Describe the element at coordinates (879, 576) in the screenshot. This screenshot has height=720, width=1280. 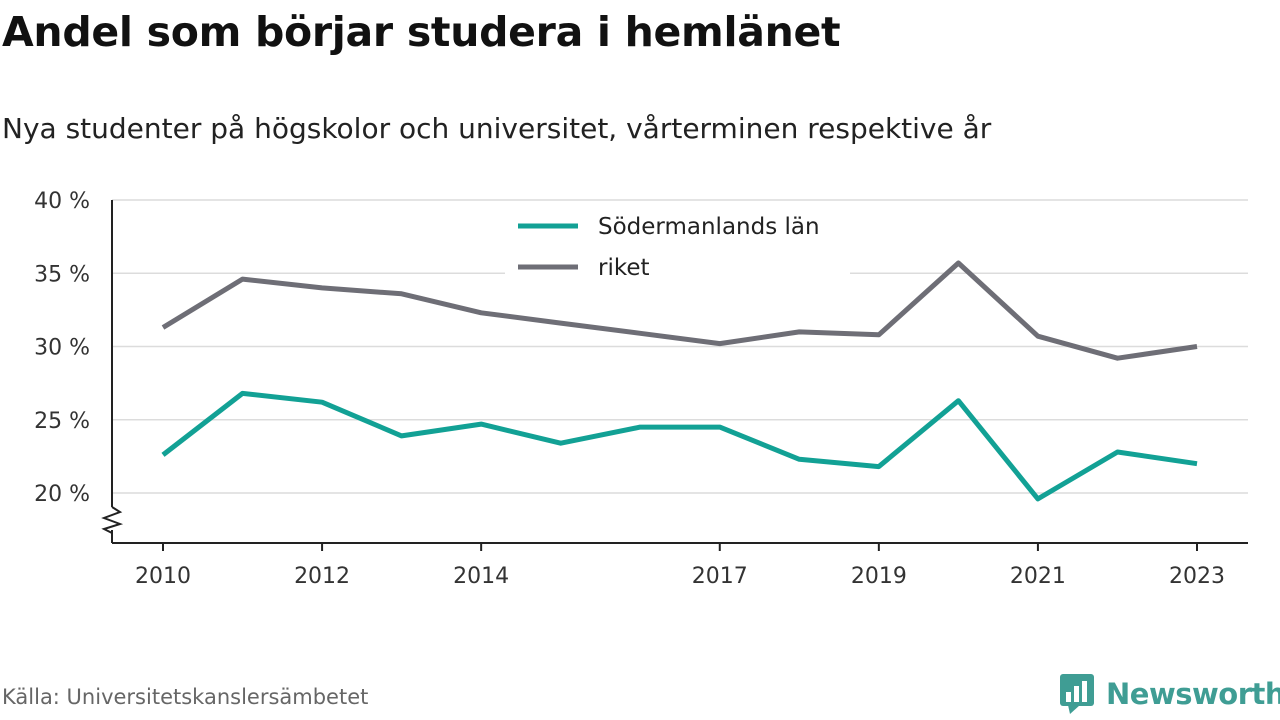
I see `x-tick-label: 2019` at that location.